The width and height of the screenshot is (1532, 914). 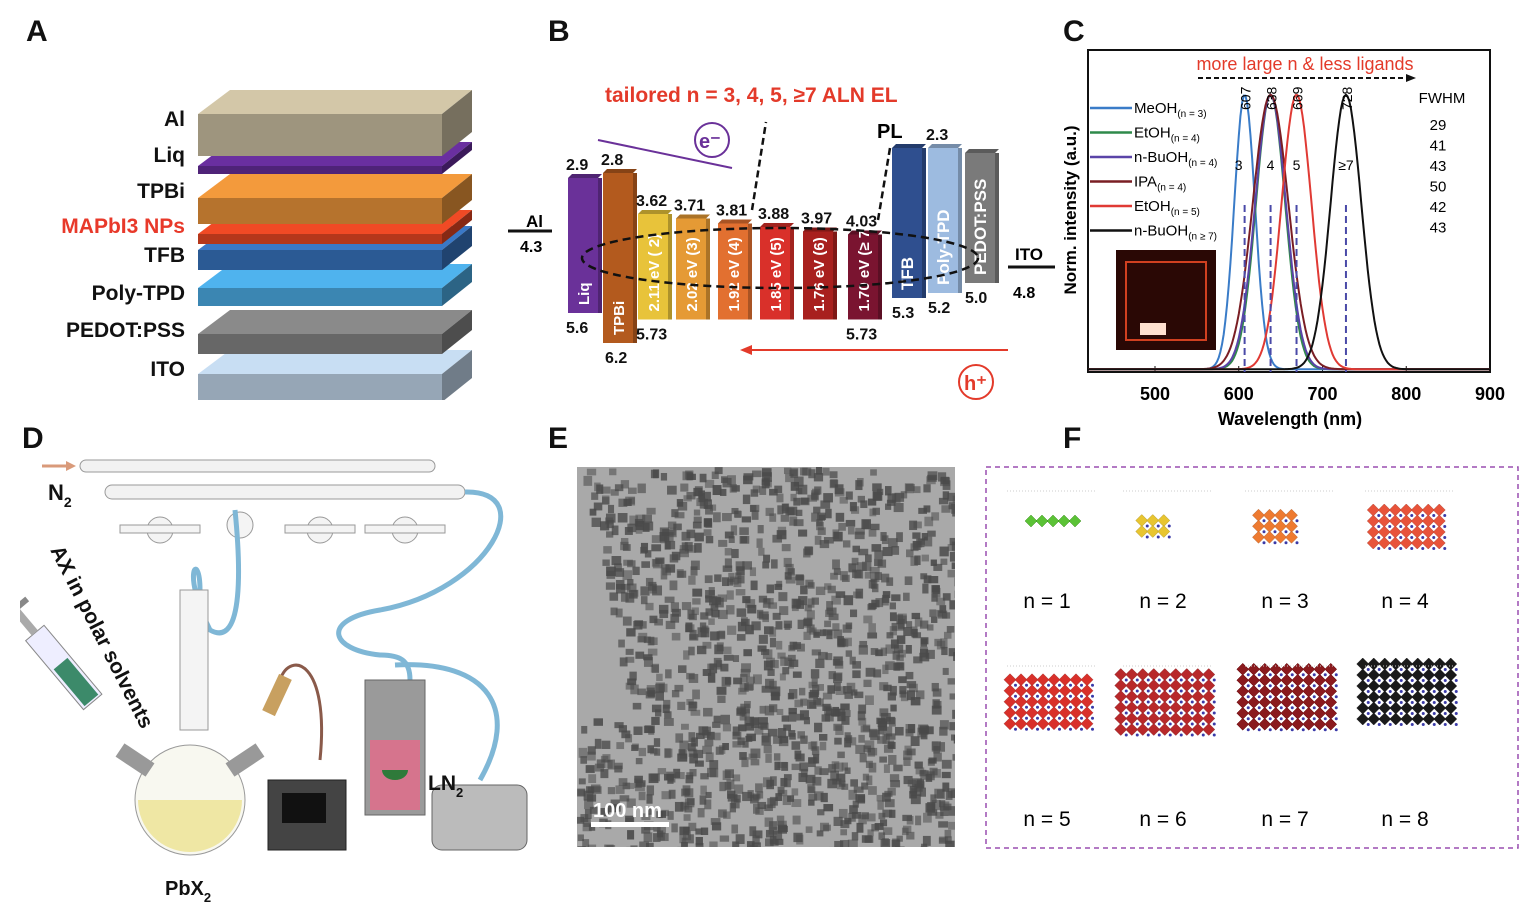 What do you see at coordinates (1438, 187) in the screenshot?
I see `fwhm-value: 50` at bounding box center [1438, 187].